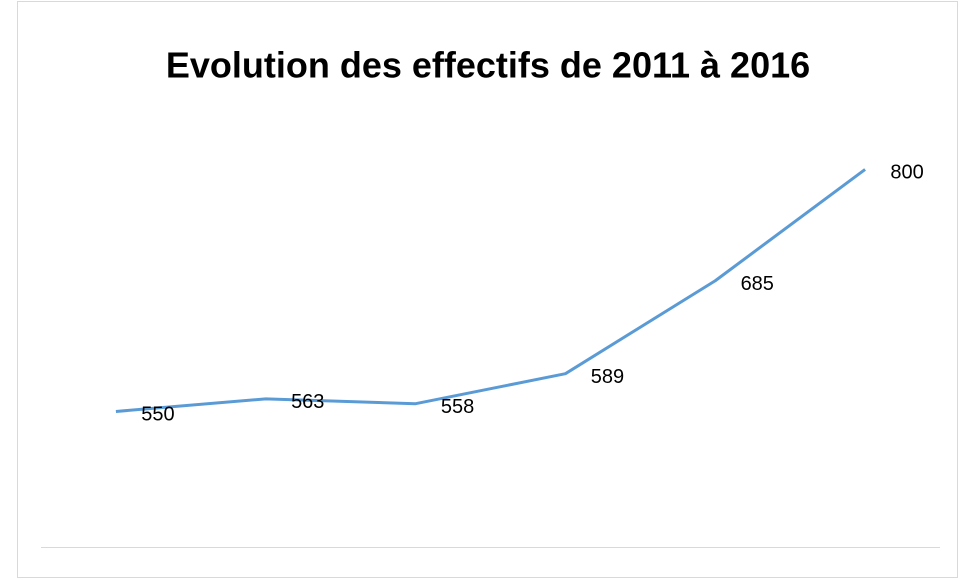  I want to click on data-label: 589, so click(607, 377).